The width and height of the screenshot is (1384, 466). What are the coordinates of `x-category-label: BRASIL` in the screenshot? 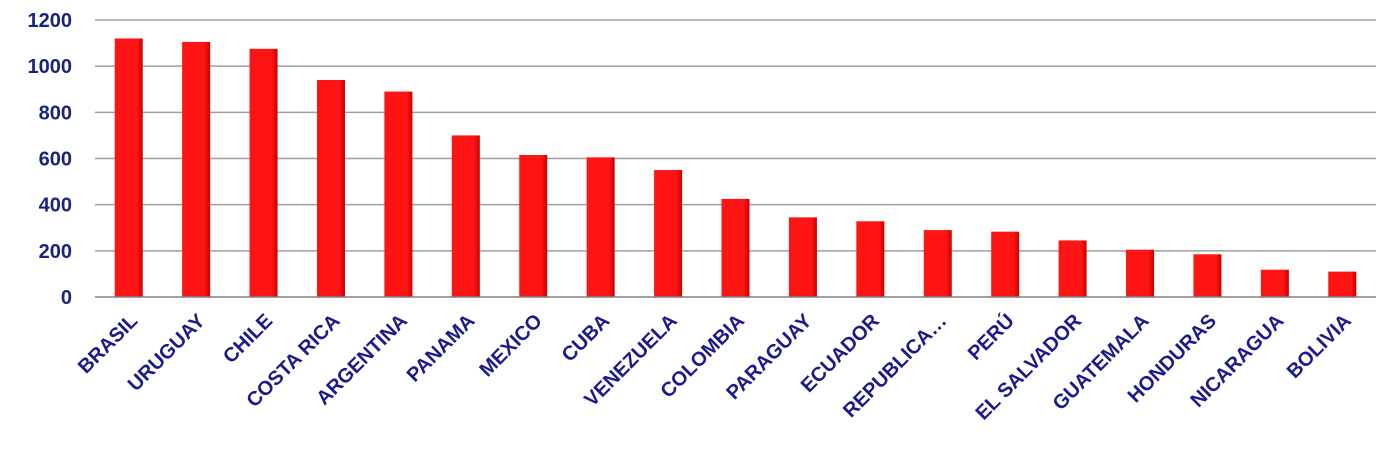 It's located at (108, 344).